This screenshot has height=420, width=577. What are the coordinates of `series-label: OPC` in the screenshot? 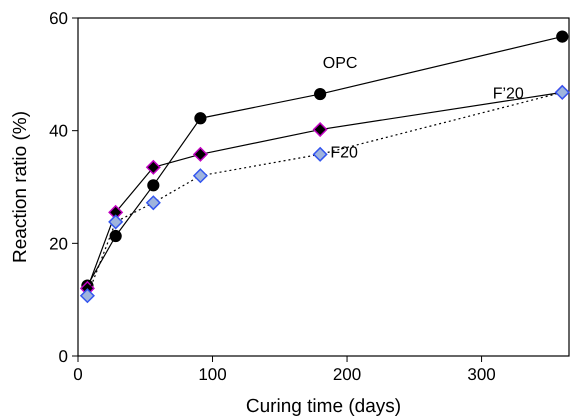 It's located at (340, 63).